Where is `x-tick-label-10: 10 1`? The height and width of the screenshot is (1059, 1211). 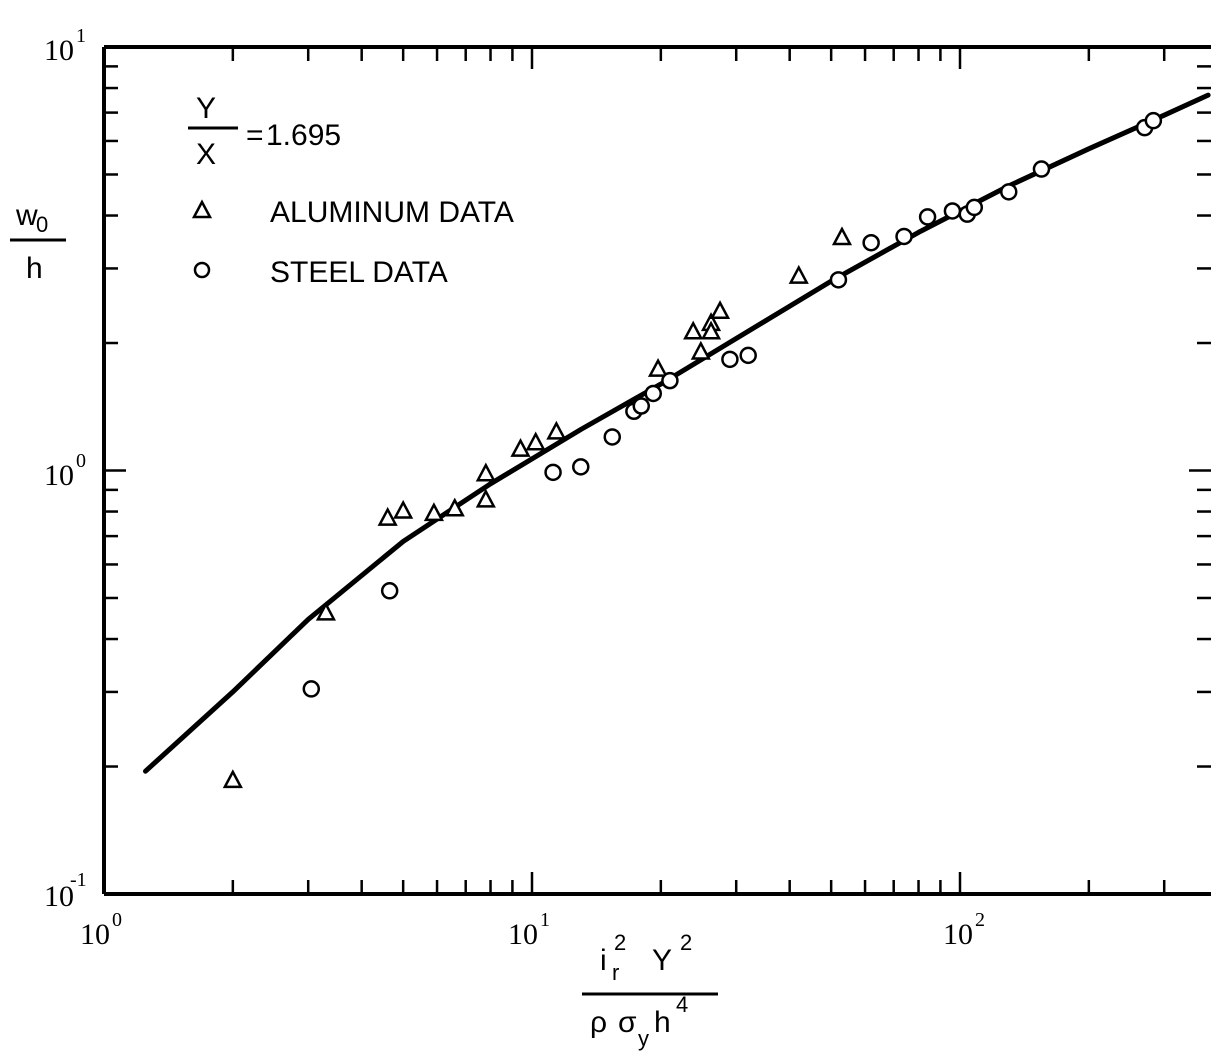 x-tick-label-10: 10 1 is located at coordinates (529, 930).